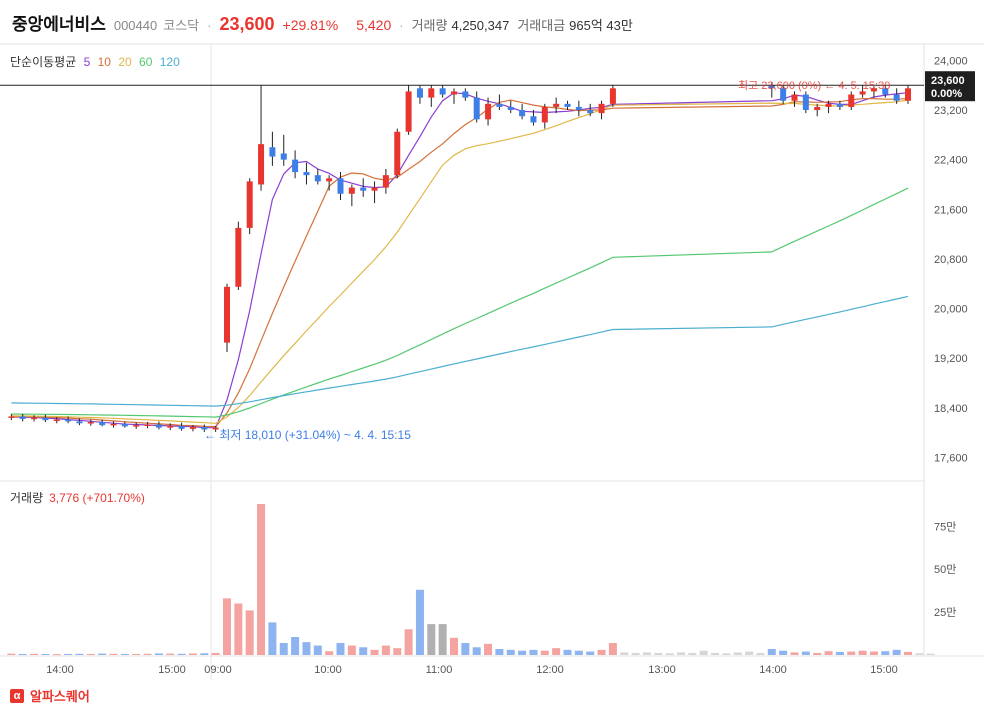 The height and width of the screenshot is (709, 984). What do you see at coordinates (43, 62) in the screenshot?
I see `ma-legend-title: 단순이동평균` at bounding box center [43, 62].